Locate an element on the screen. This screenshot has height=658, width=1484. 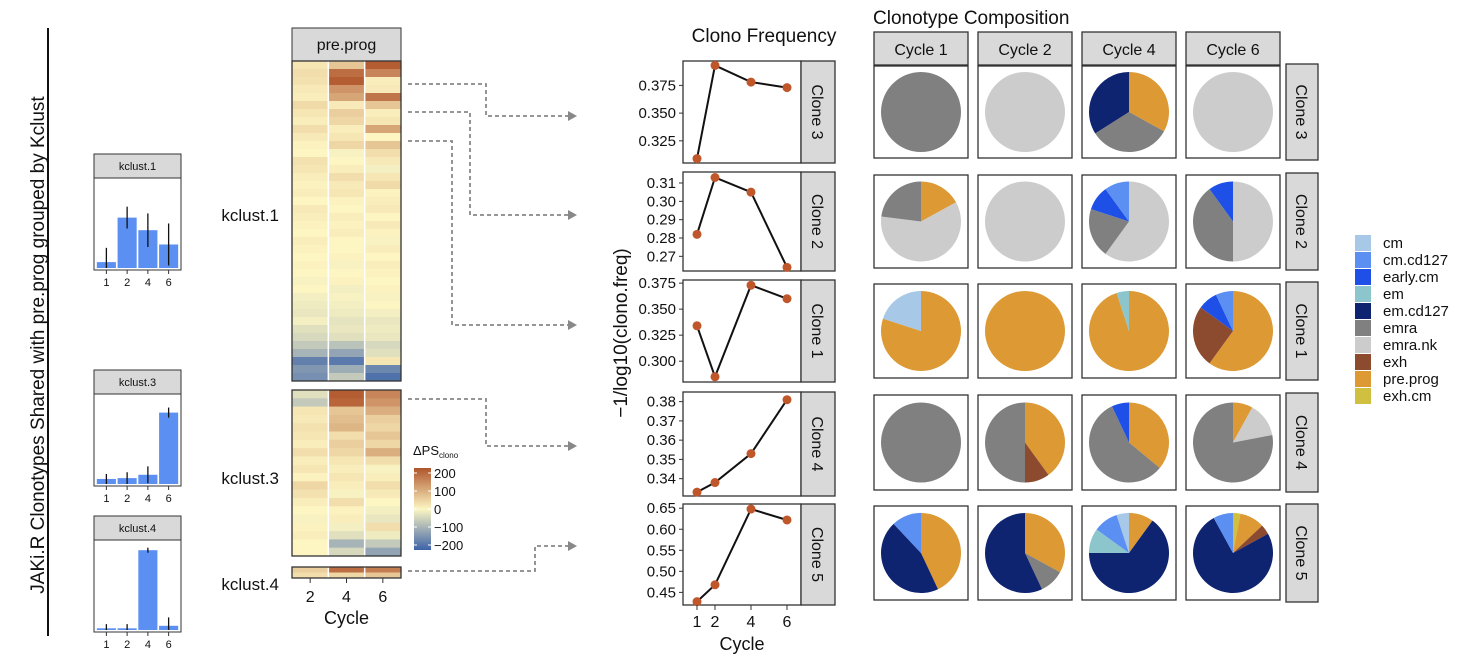
y-tick-label: 0.38 is located at coordinates (661, 402).